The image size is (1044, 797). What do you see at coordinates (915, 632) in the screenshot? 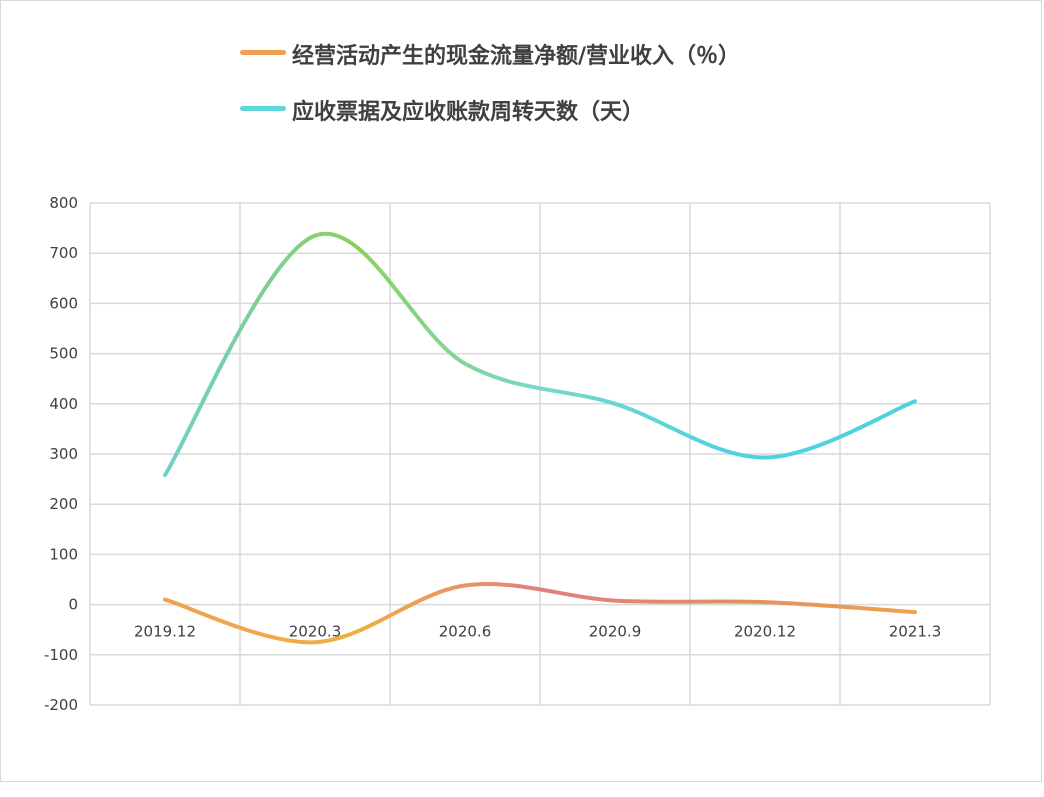
I see `x-tick-label-5: 2021.3` at bounding box center [915, 632].